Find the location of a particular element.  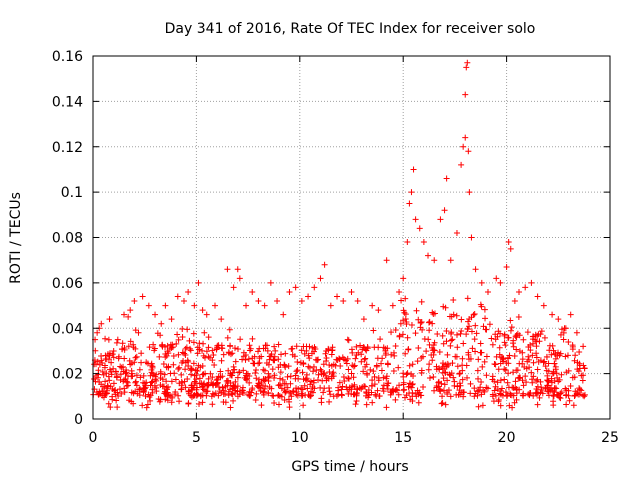

x-tick-label: 25 is located at coordinates (610, 438).